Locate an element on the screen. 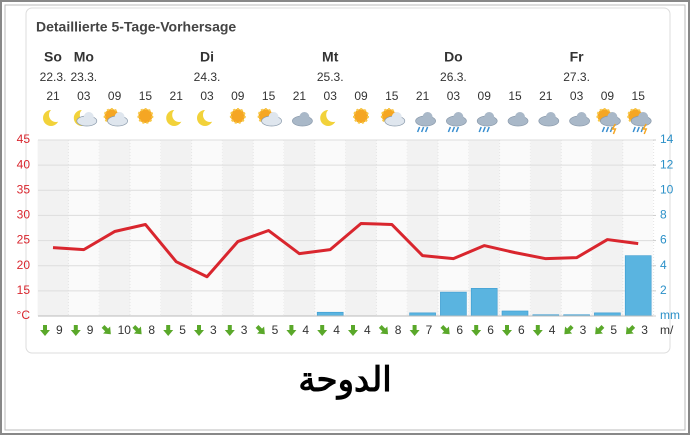 The width and height of the screenshot is (690, 440). date-label: 27.3. is located at coordinates (576, 77).